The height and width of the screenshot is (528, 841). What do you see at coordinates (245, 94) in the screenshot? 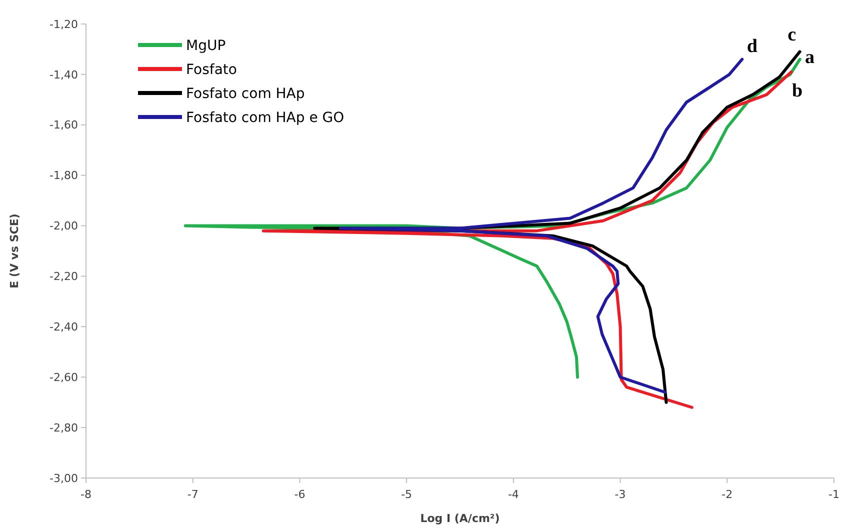
I see `legend-label: Fosfato com HAp` at bounding box center [245, 94].